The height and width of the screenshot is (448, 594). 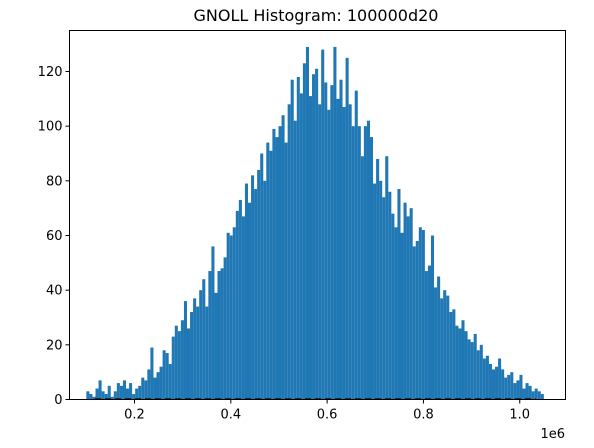 I want to click on y-axis-ticks: 0 20 40 60 80 100 120, so click(x=54, y=236).